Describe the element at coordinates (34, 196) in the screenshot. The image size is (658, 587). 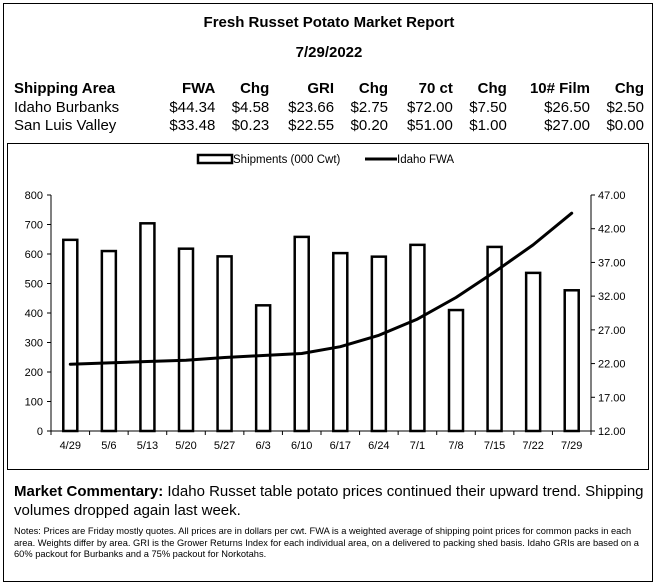
I see `y-left-tick-label: 800` at that location.